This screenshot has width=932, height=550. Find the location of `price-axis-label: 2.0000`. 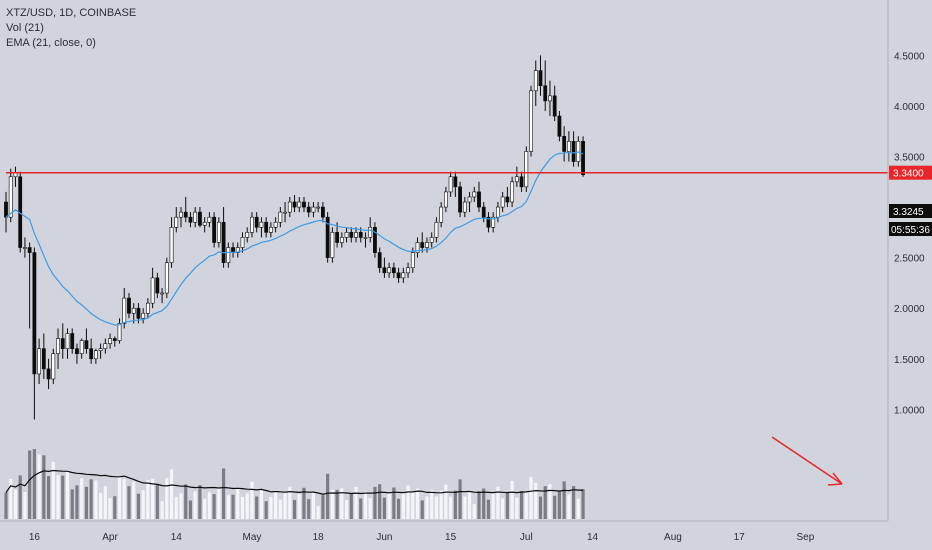

price-axis-label: 2.0000 is located at coordinates (909, 309).